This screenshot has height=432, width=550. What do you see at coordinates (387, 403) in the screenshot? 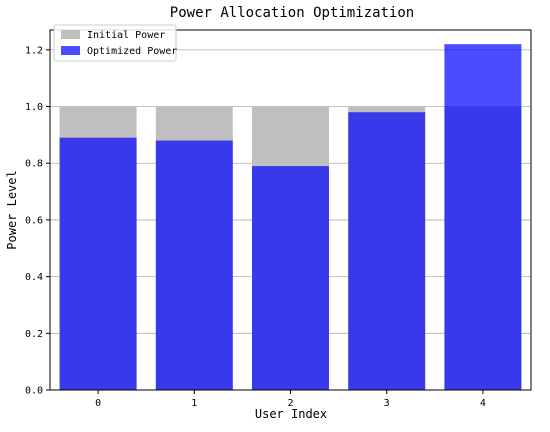
I see `x-tick-label: 3` at bounding box center [387, 403].